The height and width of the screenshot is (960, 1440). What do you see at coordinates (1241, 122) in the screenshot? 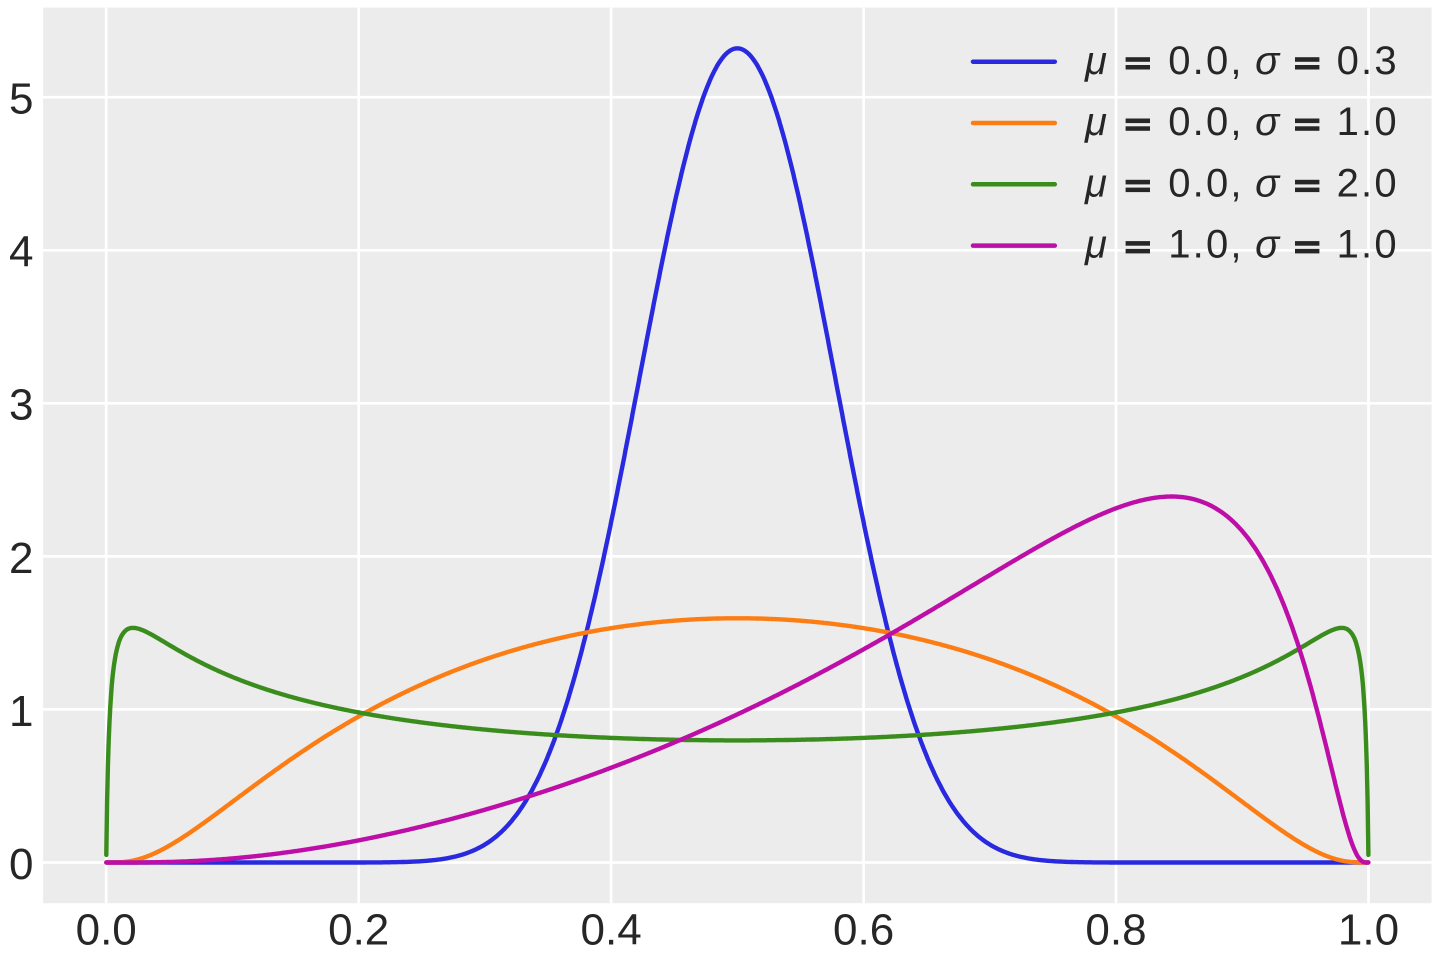
I see `svg-text:μ0.0,σ1.0: μ 0.0, σ 1.0` at bounding box center [1241, 122].